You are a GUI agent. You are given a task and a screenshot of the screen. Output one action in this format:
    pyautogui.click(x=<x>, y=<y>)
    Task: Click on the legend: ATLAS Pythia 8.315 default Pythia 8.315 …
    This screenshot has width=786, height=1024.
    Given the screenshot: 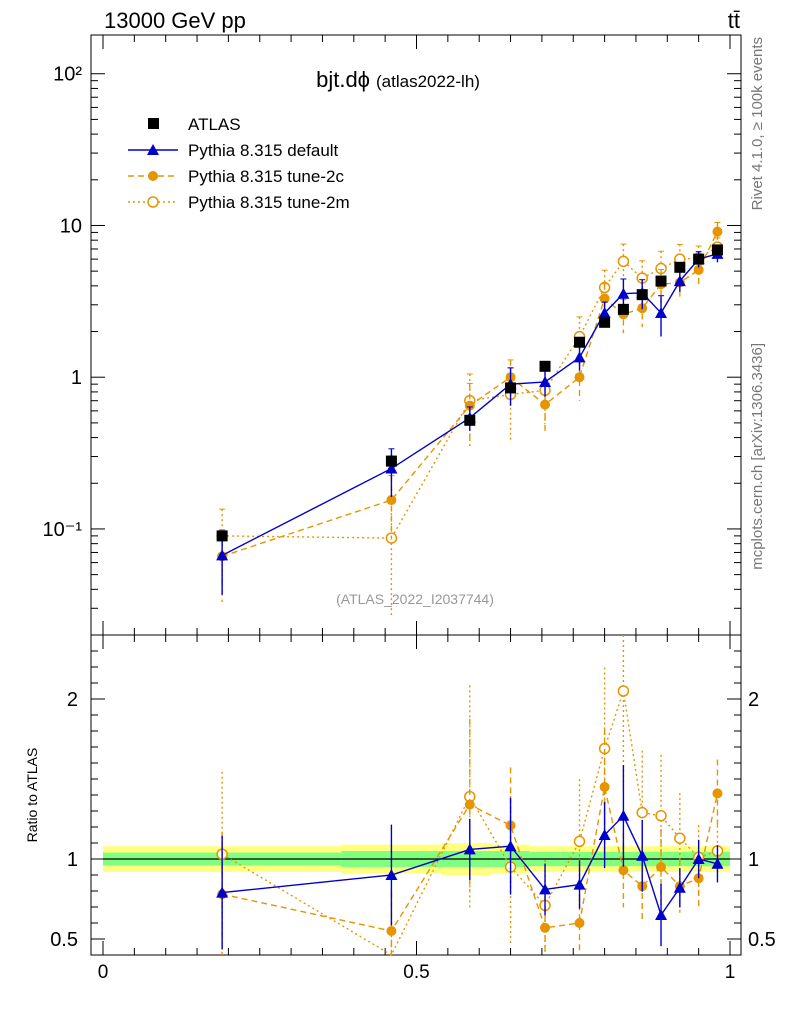 What is the action you would take?
    pyautogui.click(x=239, y=163)
    